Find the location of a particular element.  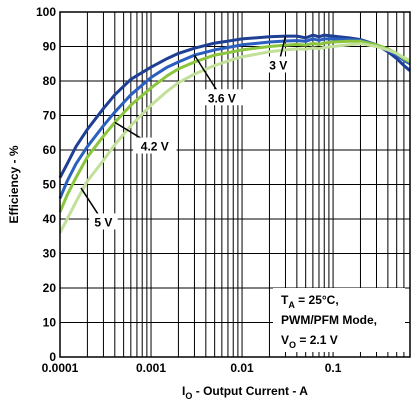

cond-ta: T is located at coordinates (285, 300).